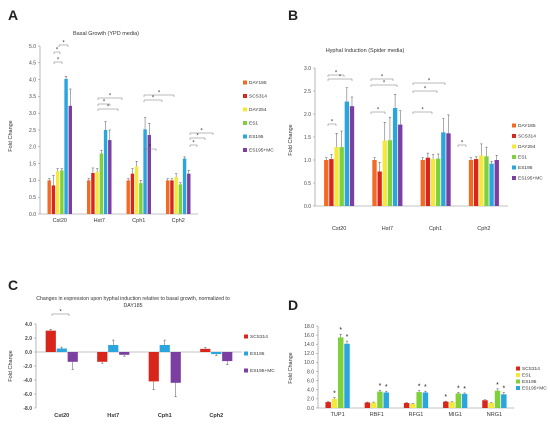 The height and width of the screenshot is (426, 550). Describe the element at coordinates (377, 415) in the screenshot. I see `category-label: RBF1` at that location.